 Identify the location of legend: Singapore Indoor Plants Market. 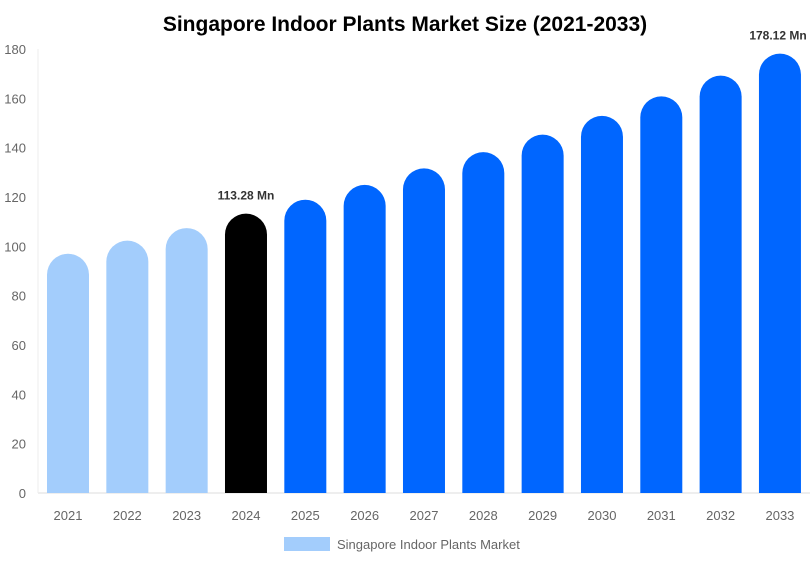
(402, 544).